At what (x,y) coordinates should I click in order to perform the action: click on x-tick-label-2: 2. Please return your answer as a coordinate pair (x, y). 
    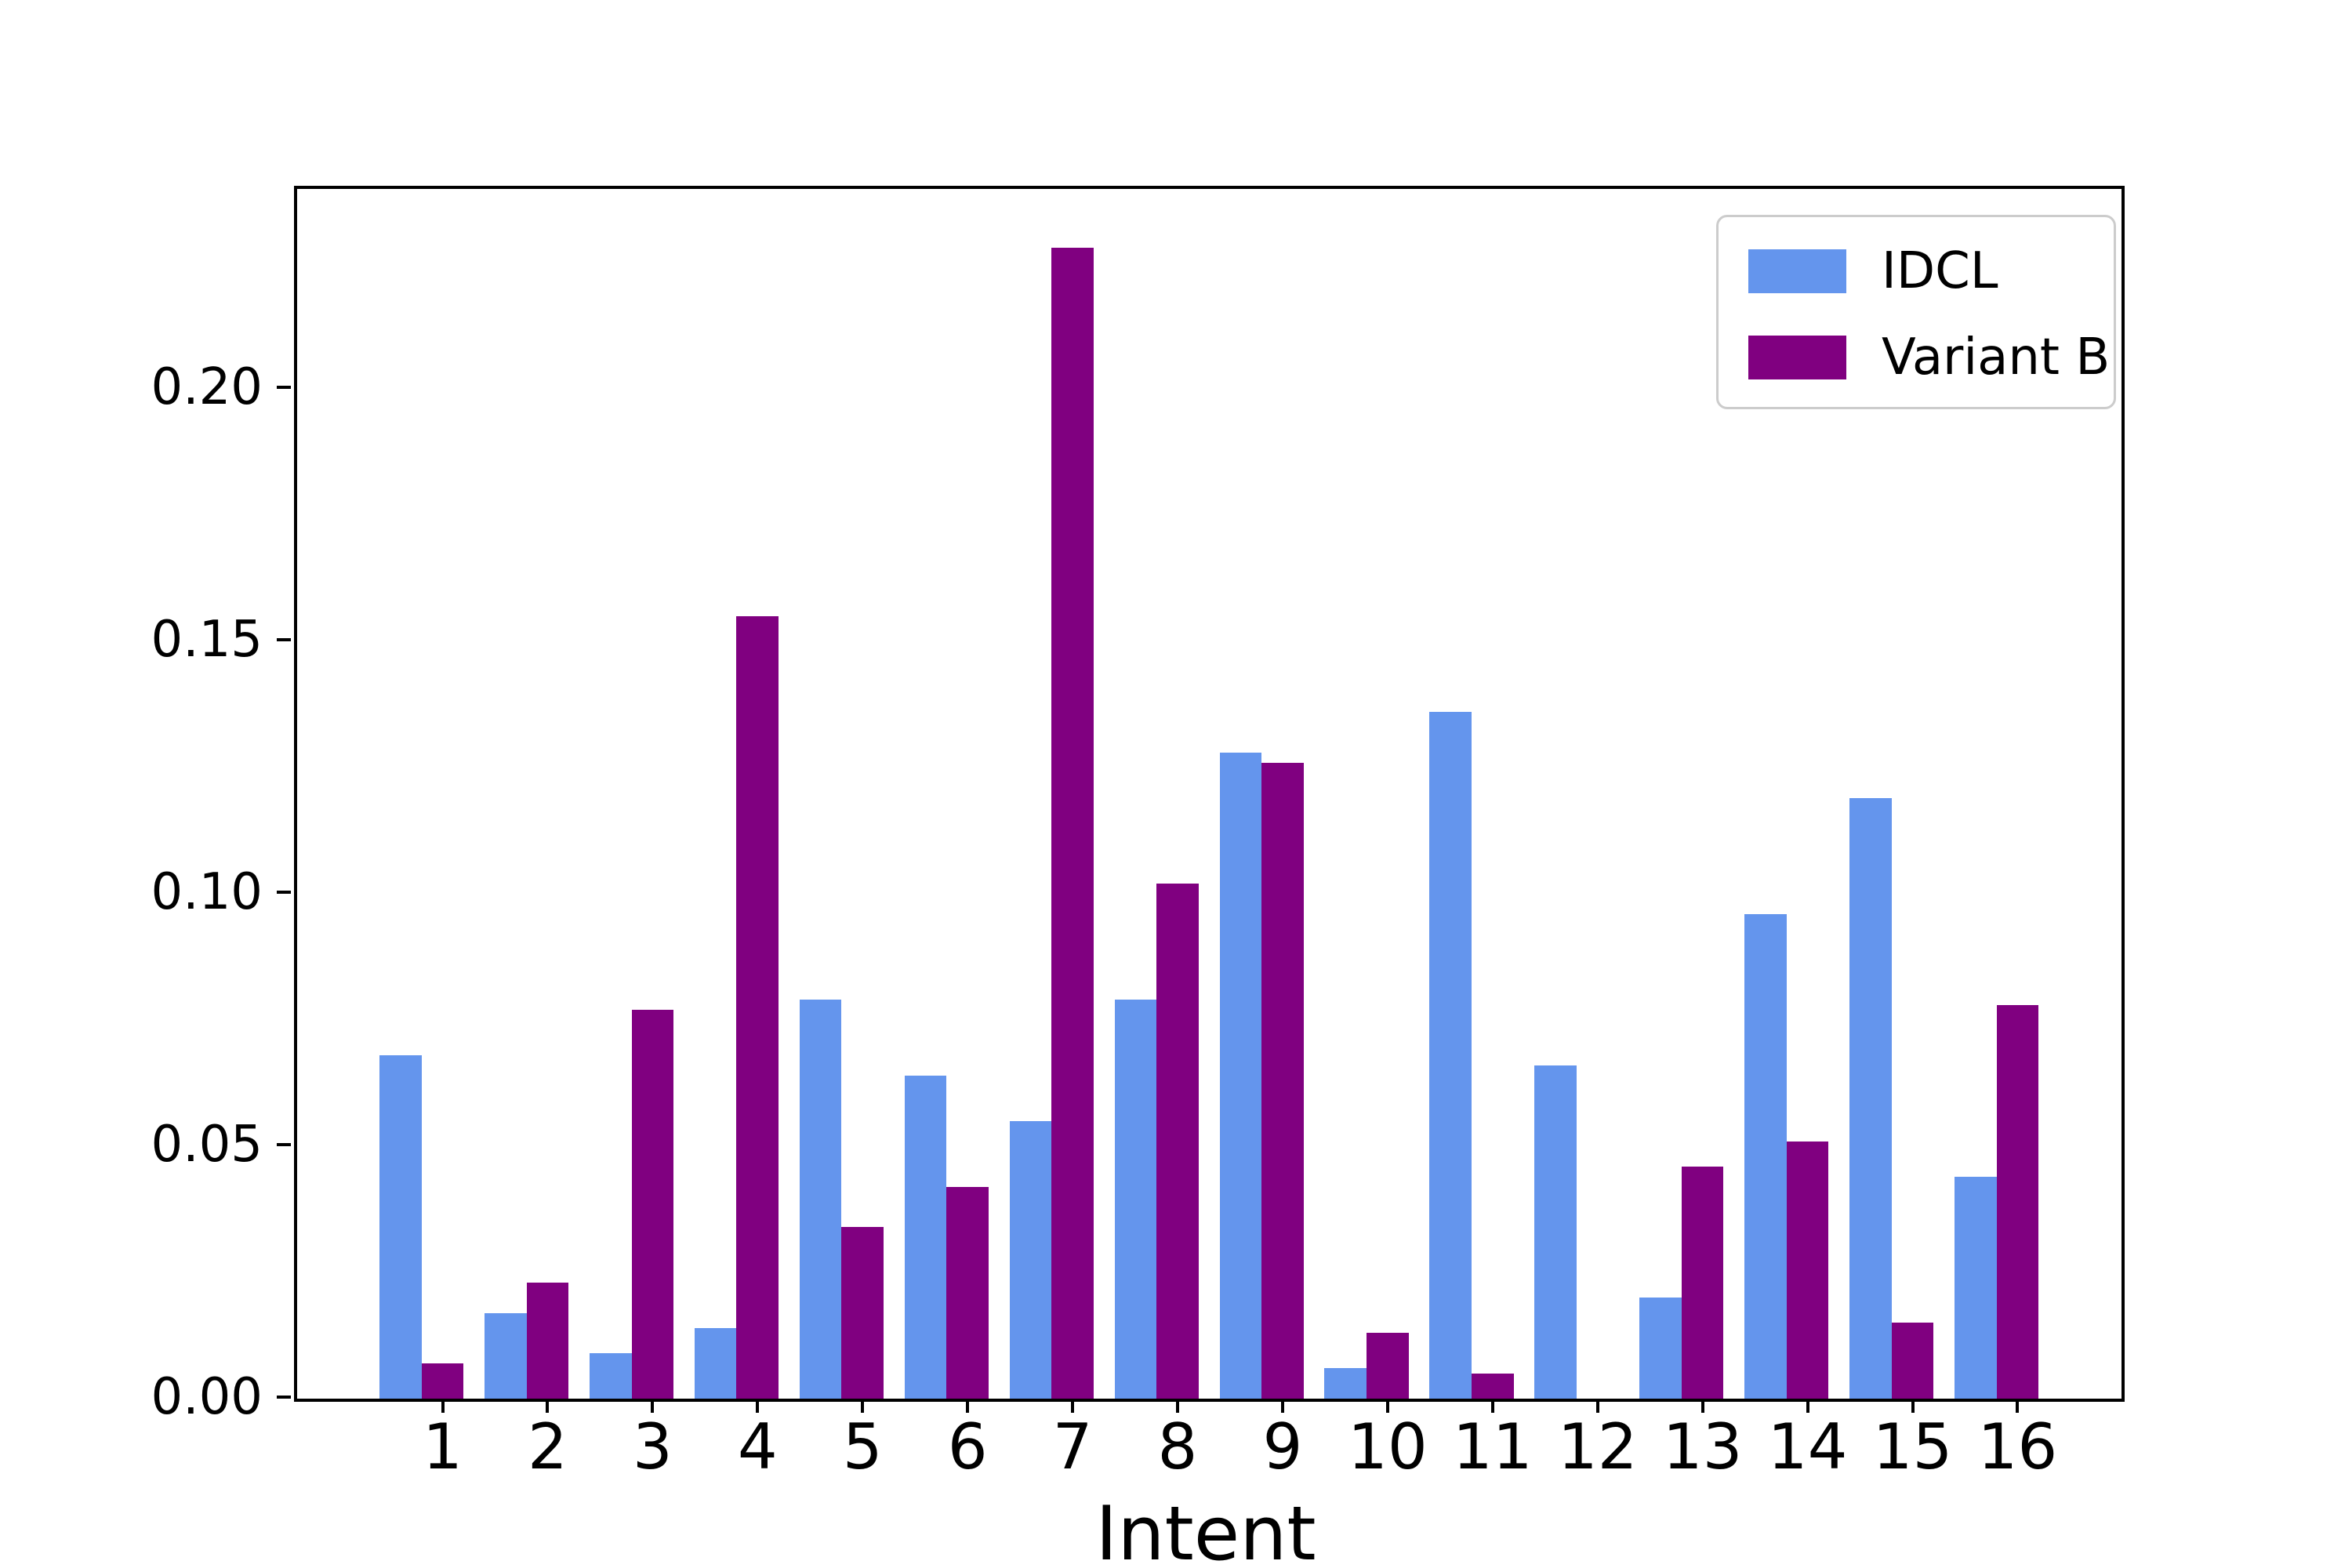
    Looking at the image, I should click on (547, 1446).